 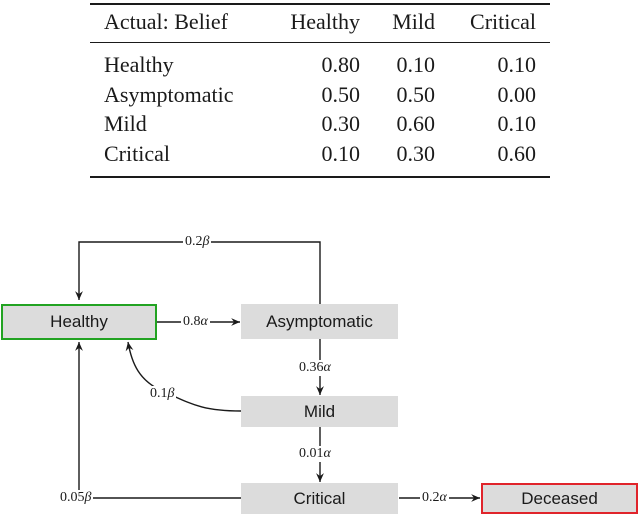 What do you see at coordinates (319, 321) in the screenshot?
I see `node-asymptomatic: Asymptomatic` at bounding box center [319, 321].